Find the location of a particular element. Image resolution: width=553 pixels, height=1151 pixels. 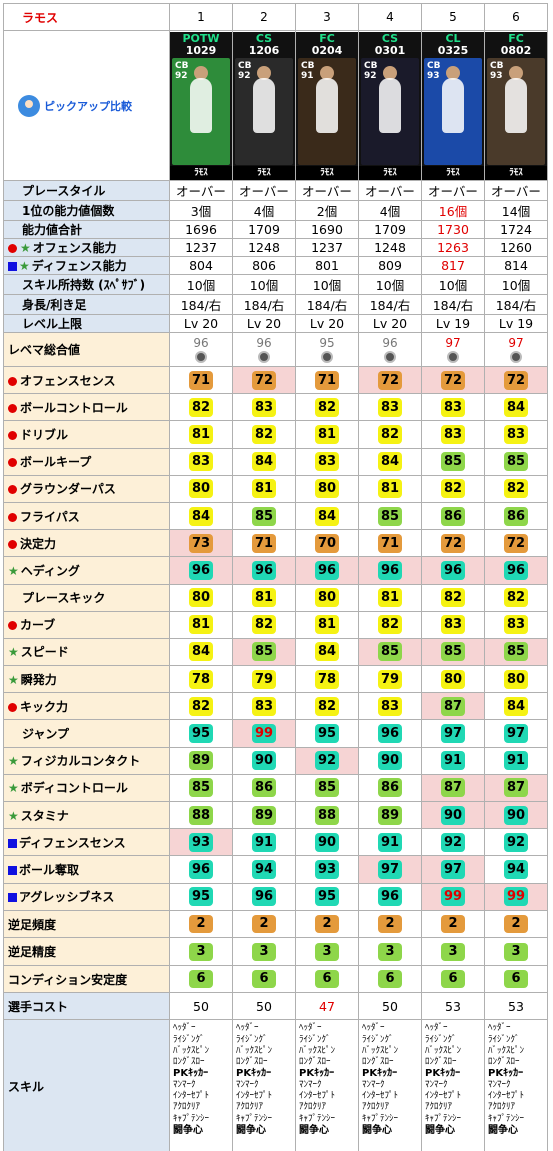

stat-badge: 80 is located at coordinates (327, 598).